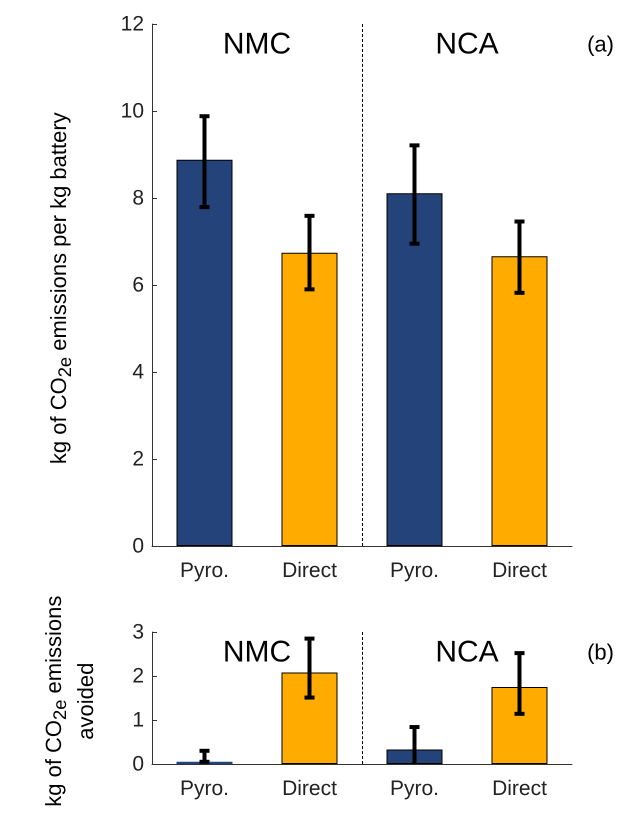 Image resolution: width=618 pixels, height=833 pixels. Describe the element at coordinates (600, 44) in the screenshot. I see `text: (a)` at that location.